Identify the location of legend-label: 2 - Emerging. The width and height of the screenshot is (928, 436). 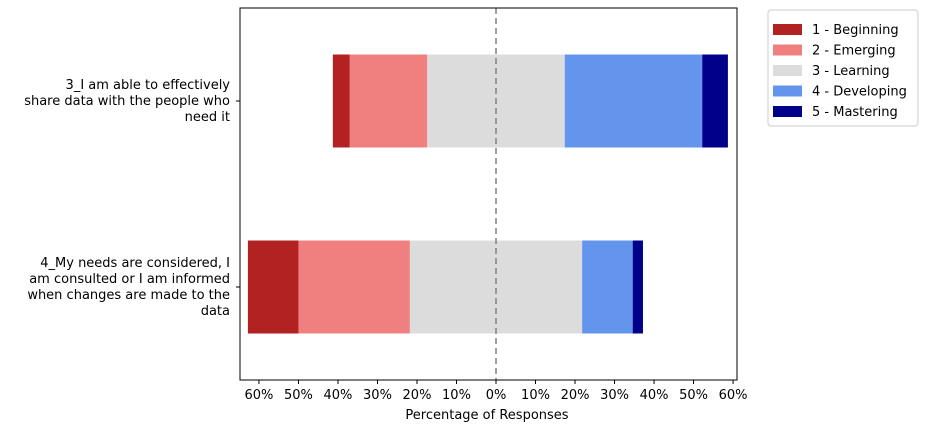
(854, 51).